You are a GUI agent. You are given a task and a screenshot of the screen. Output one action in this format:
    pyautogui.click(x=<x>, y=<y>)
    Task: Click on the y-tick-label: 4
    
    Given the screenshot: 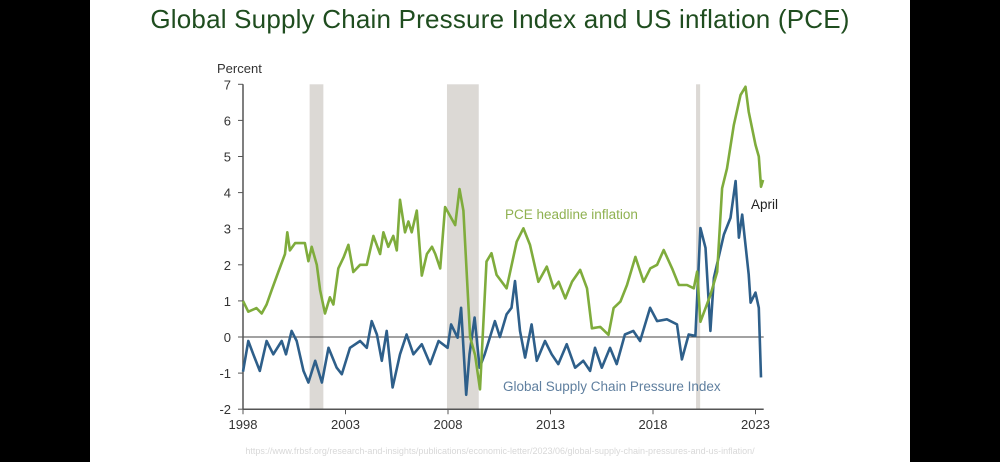 What is the action you would take?
    pyautogui.click(x=227, y=193)
    